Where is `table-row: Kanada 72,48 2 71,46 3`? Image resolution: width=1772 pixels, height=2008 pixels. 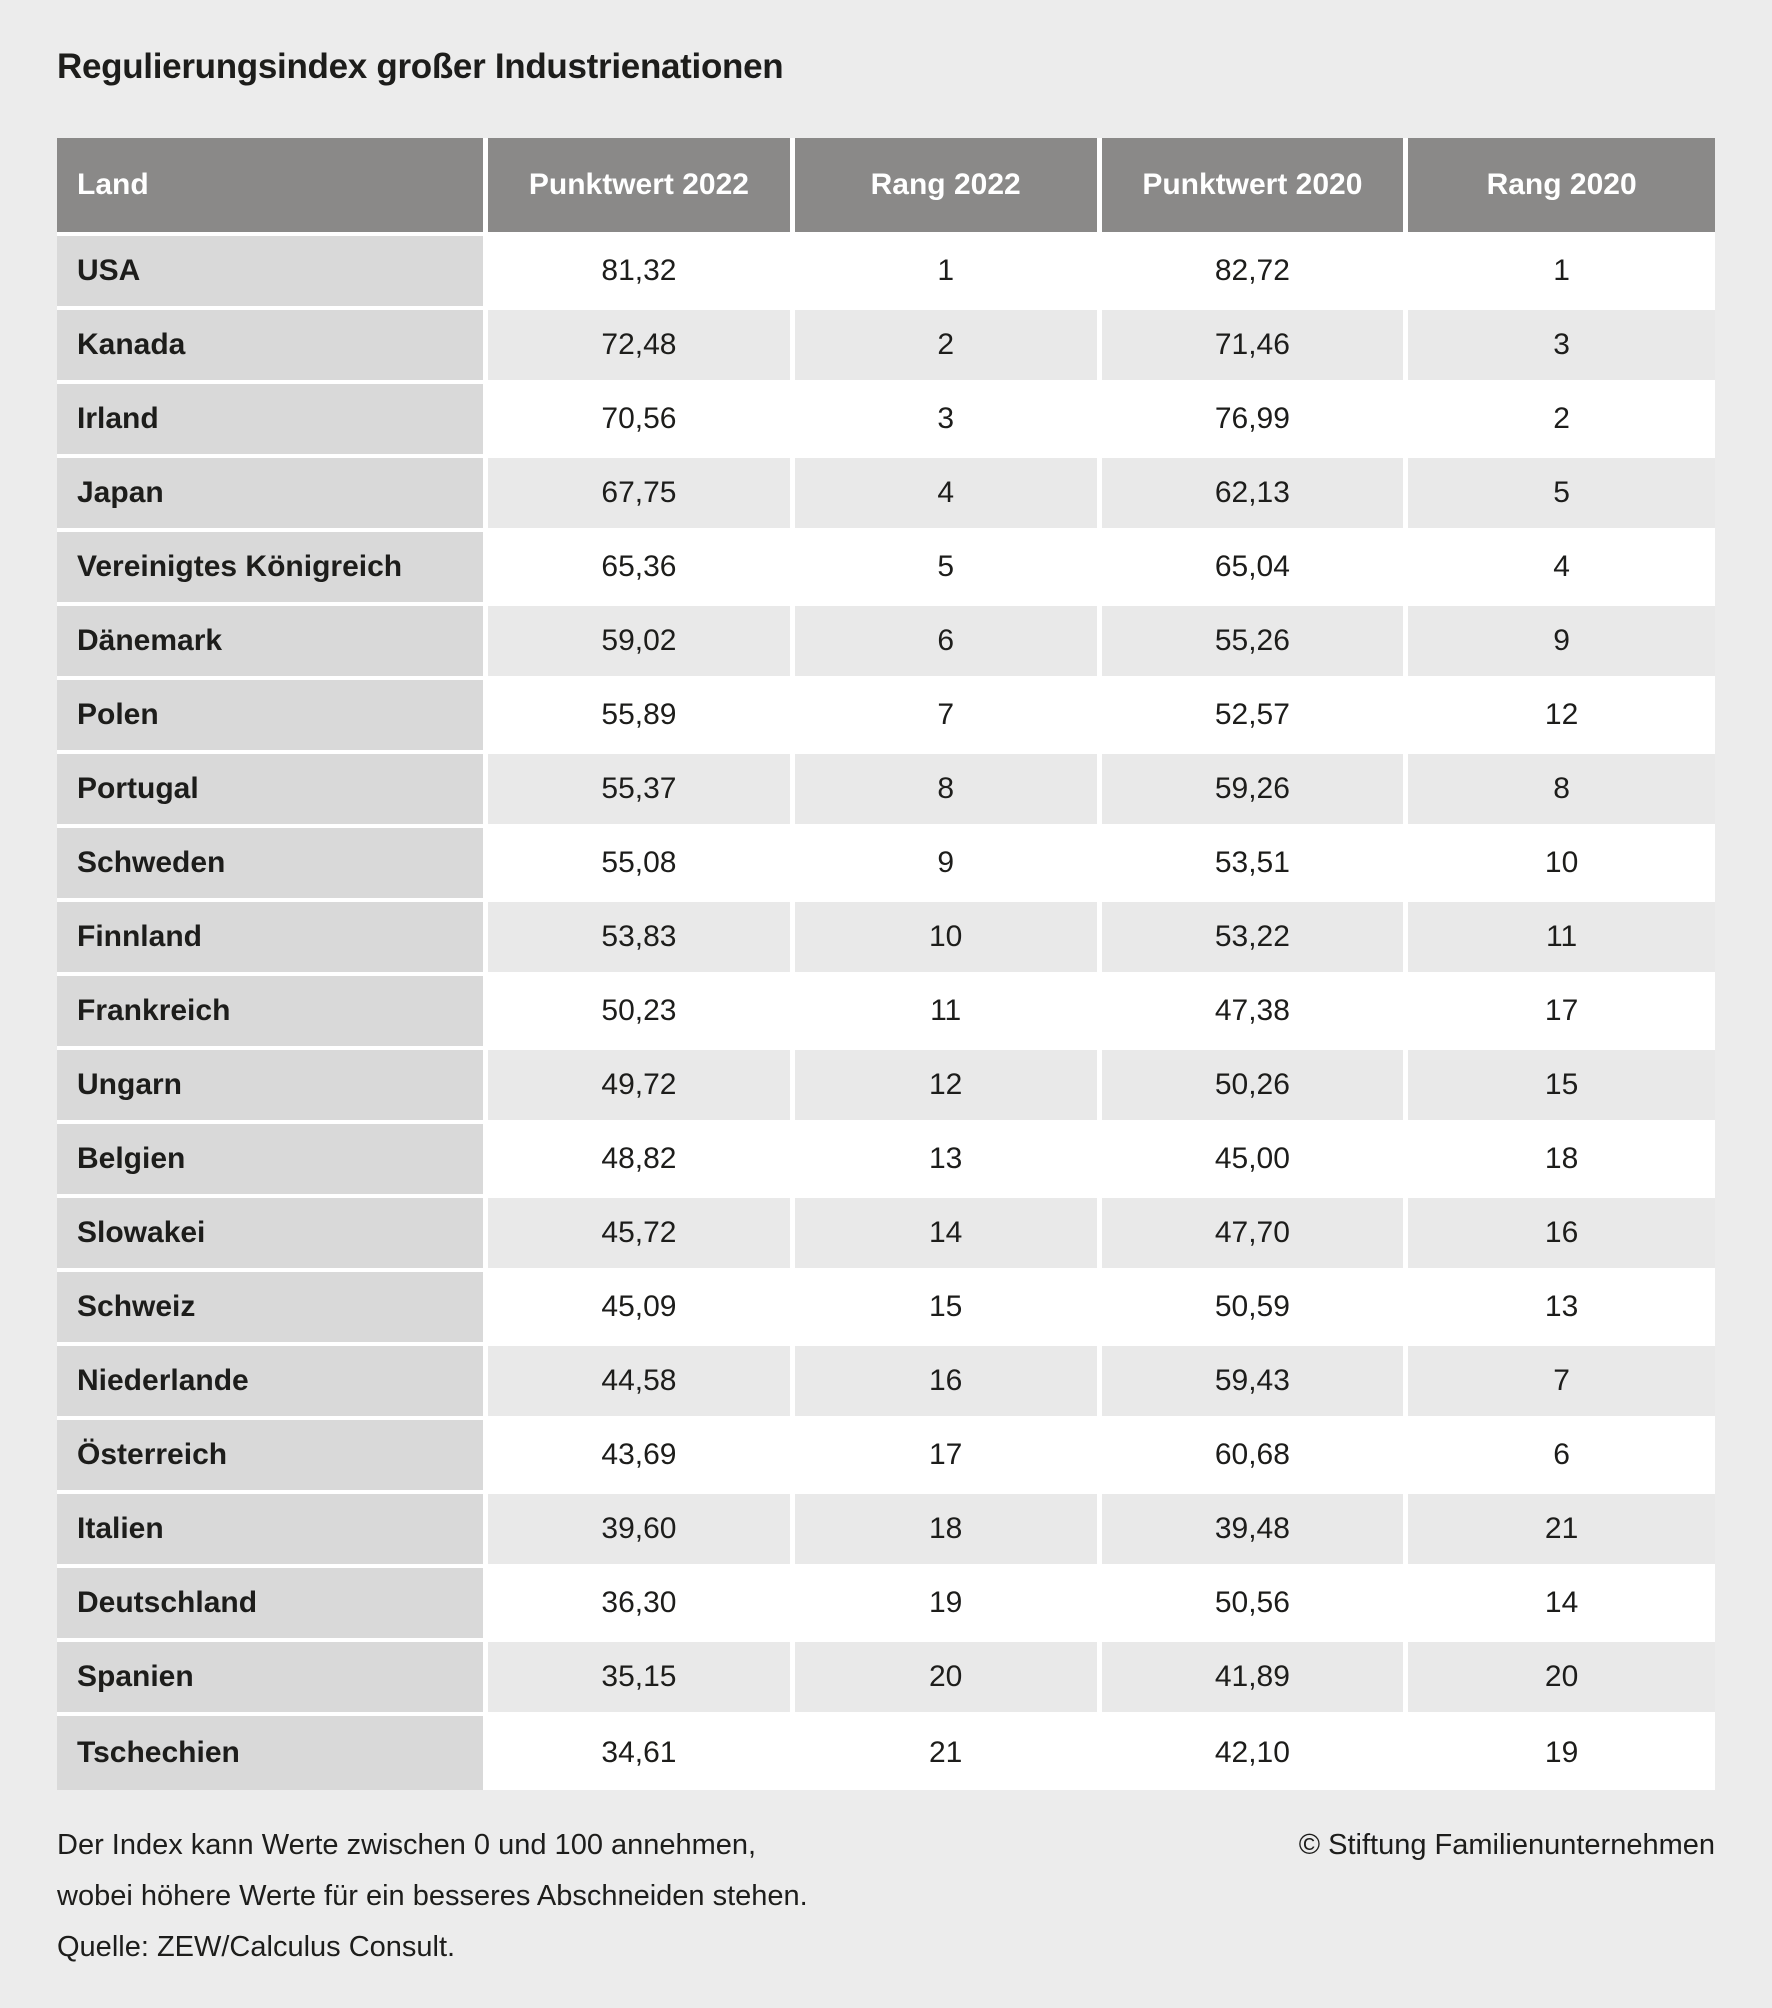
table-row: Kanada 72,48 2 71,46 3 is located at coordinates (886, 347).